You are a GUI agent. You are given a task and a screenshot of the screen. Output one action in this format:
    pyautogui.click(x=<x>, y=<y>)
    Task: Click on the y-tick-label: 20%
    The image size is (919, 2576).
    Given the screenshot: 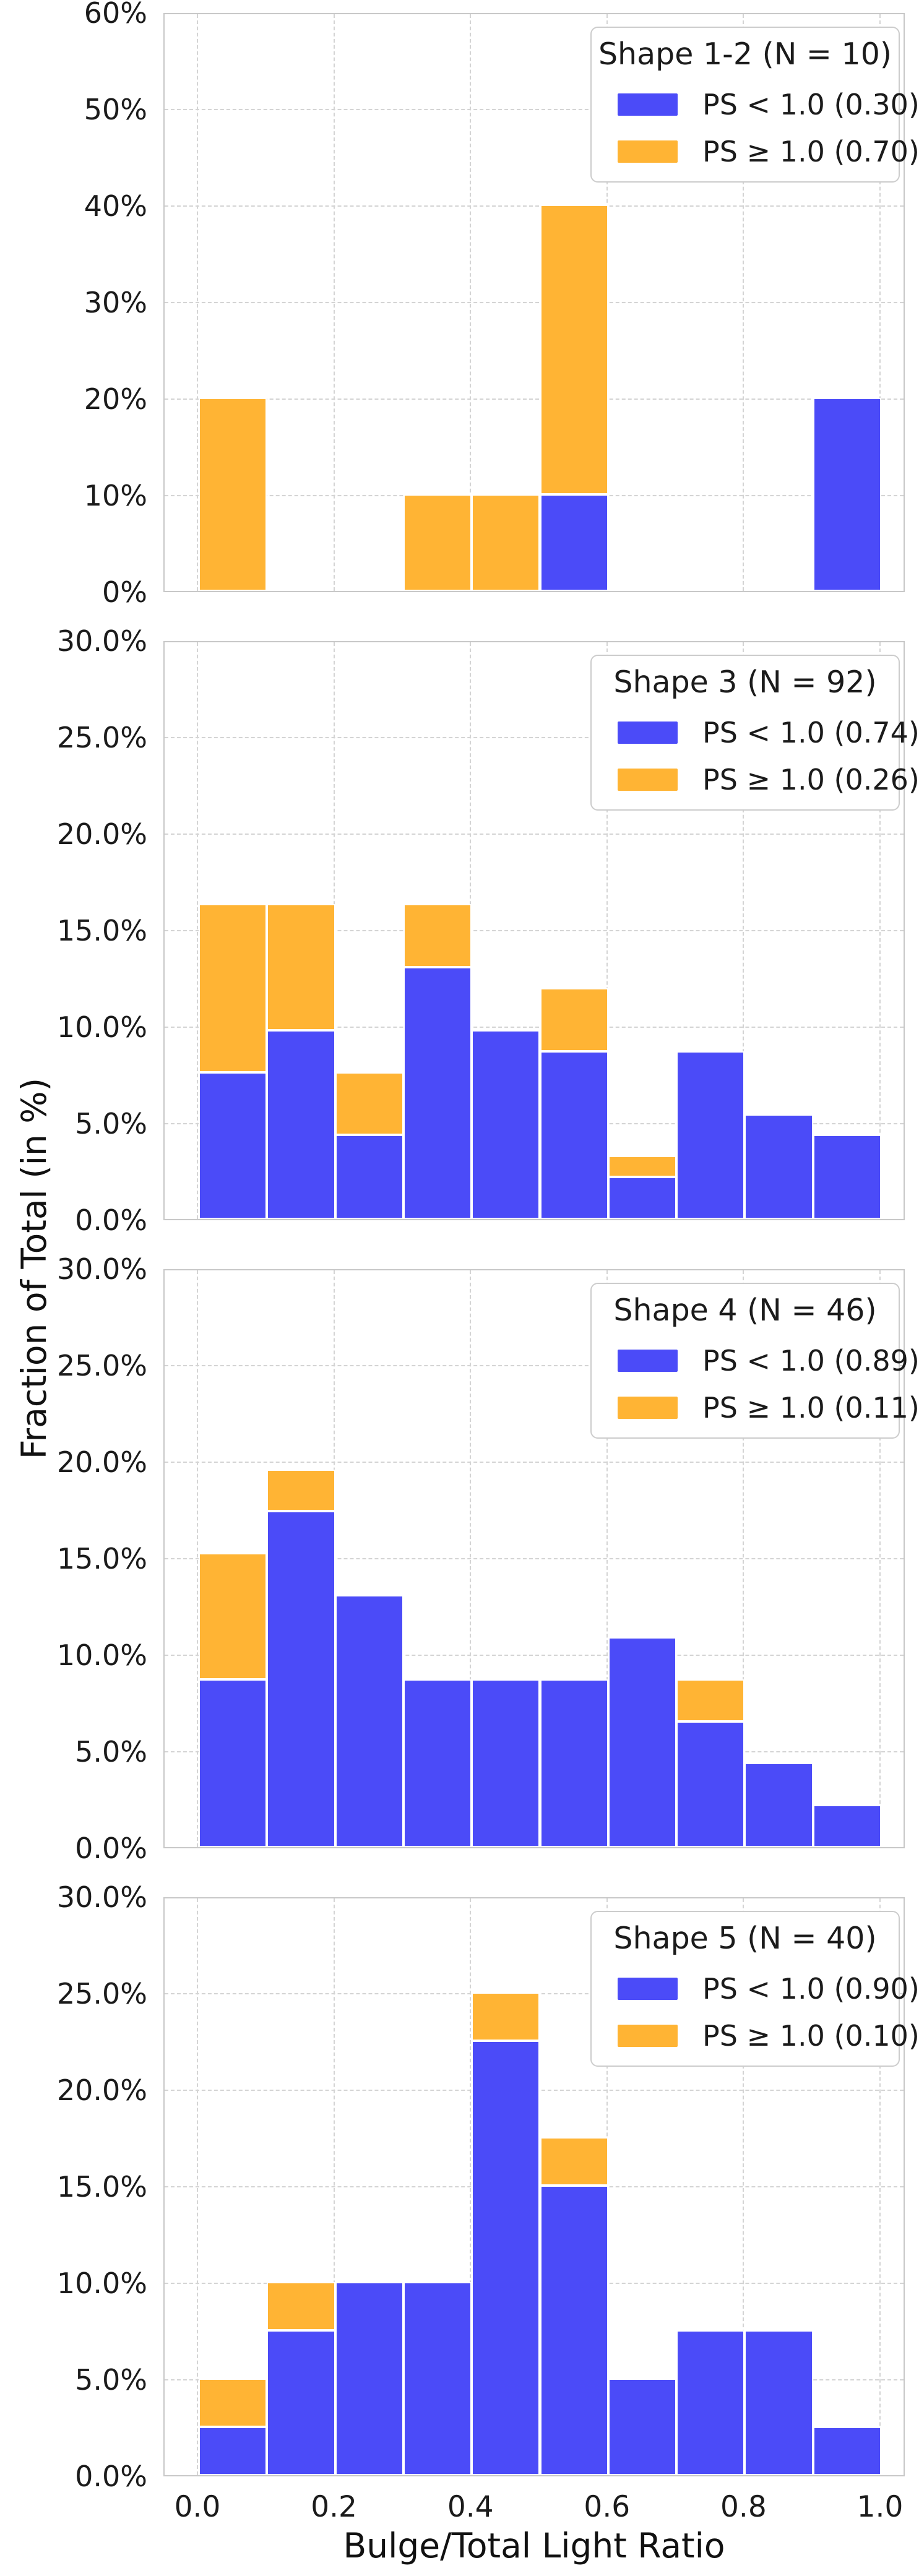 What is the action you would take?
    pyautogui.click(x=116, y=399)
    